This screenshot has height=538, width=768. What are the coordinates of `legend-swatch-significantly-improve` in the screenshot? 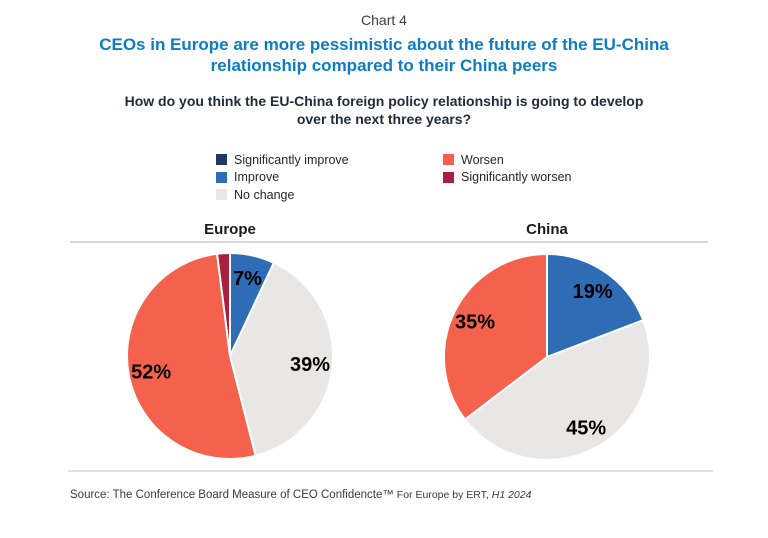 It's located at (221, 160).